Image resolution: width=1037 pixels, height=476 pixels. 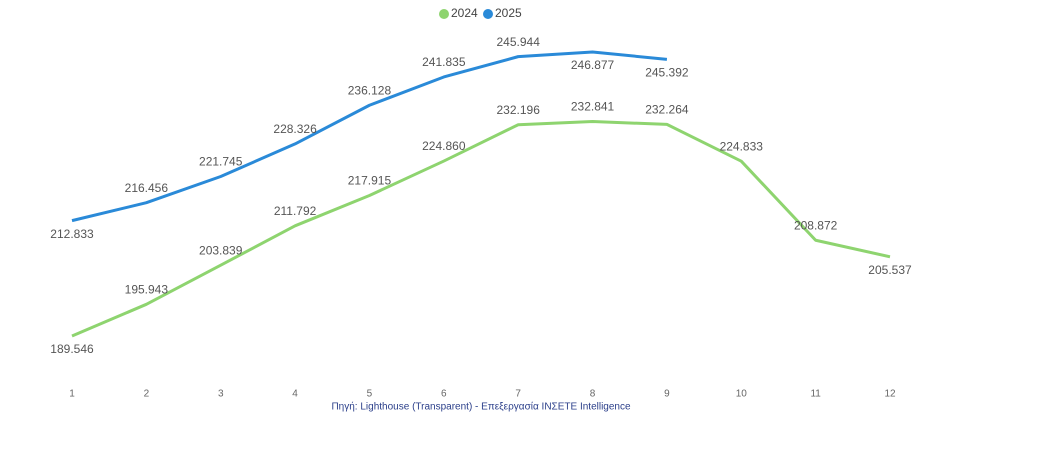 I want to click on x-tick-label: 5, so click(x=370, y=394).